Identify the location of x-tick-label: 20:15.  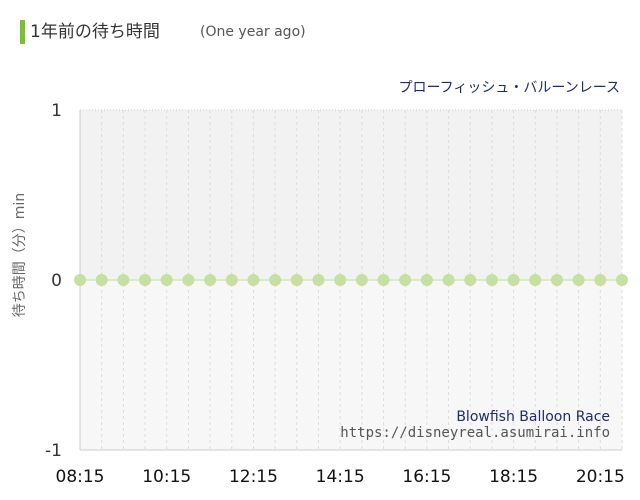
(600, 477).